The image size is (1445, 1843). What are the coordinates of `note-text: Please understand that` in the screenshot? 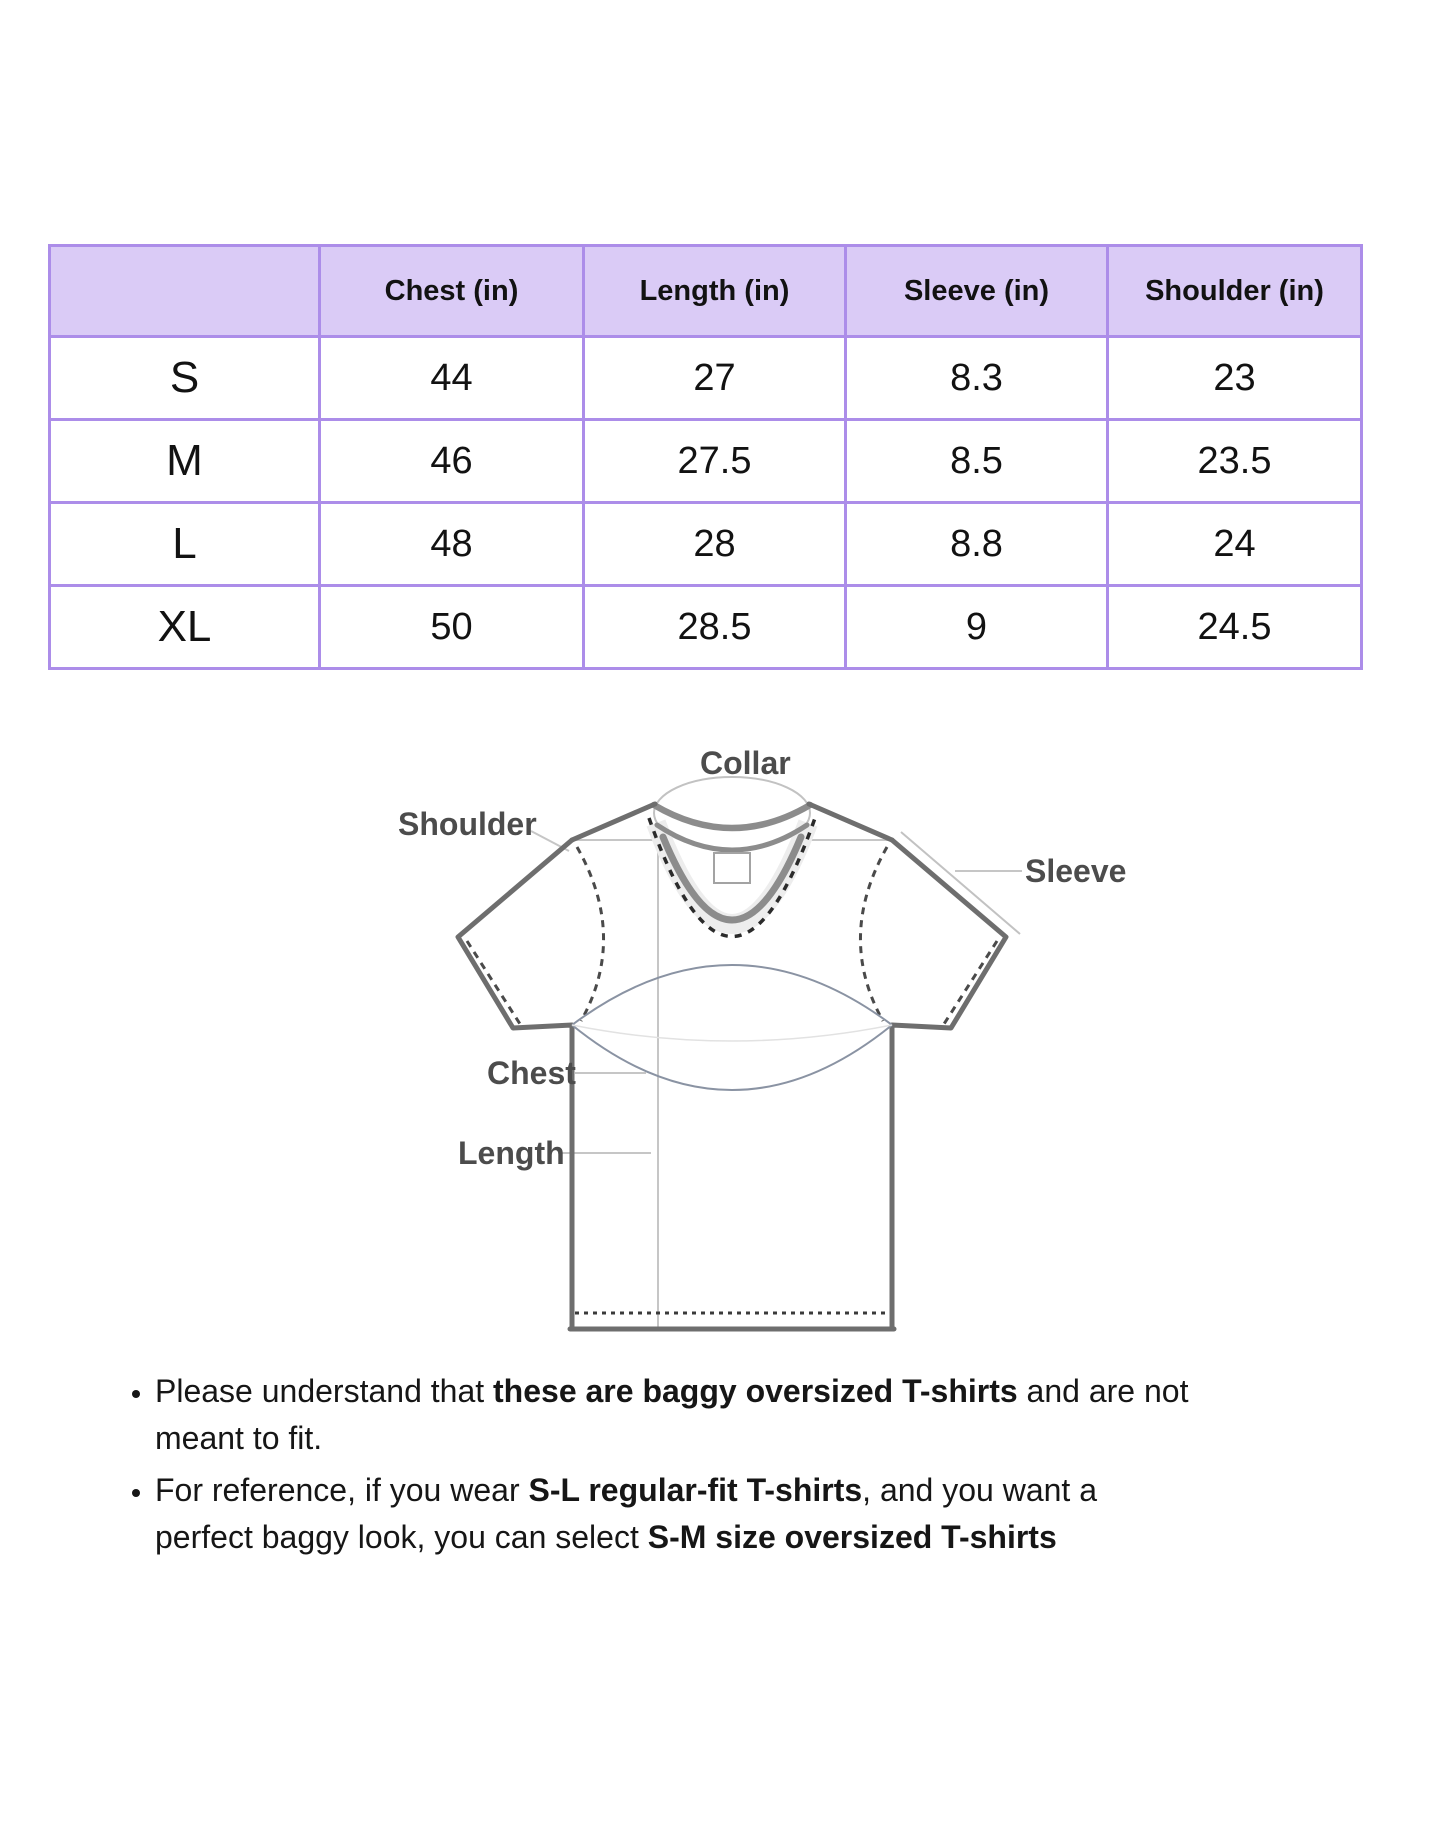 It's located at (324, 1391).